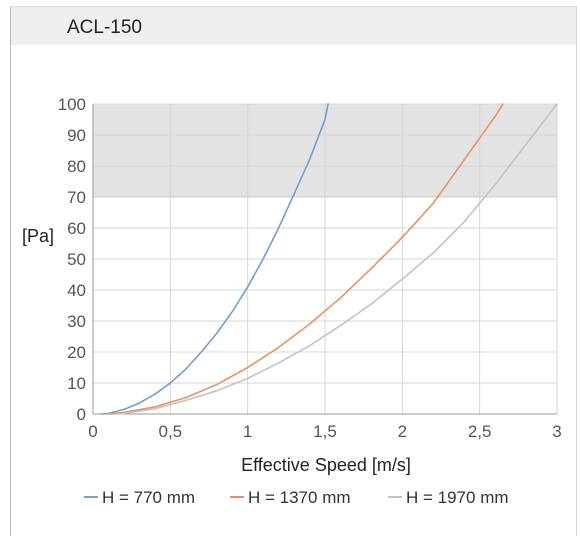 Image resolution: width=580 pixels, height=538 pixels. I want to click on x-tick-label: 2, so click(402, 431).